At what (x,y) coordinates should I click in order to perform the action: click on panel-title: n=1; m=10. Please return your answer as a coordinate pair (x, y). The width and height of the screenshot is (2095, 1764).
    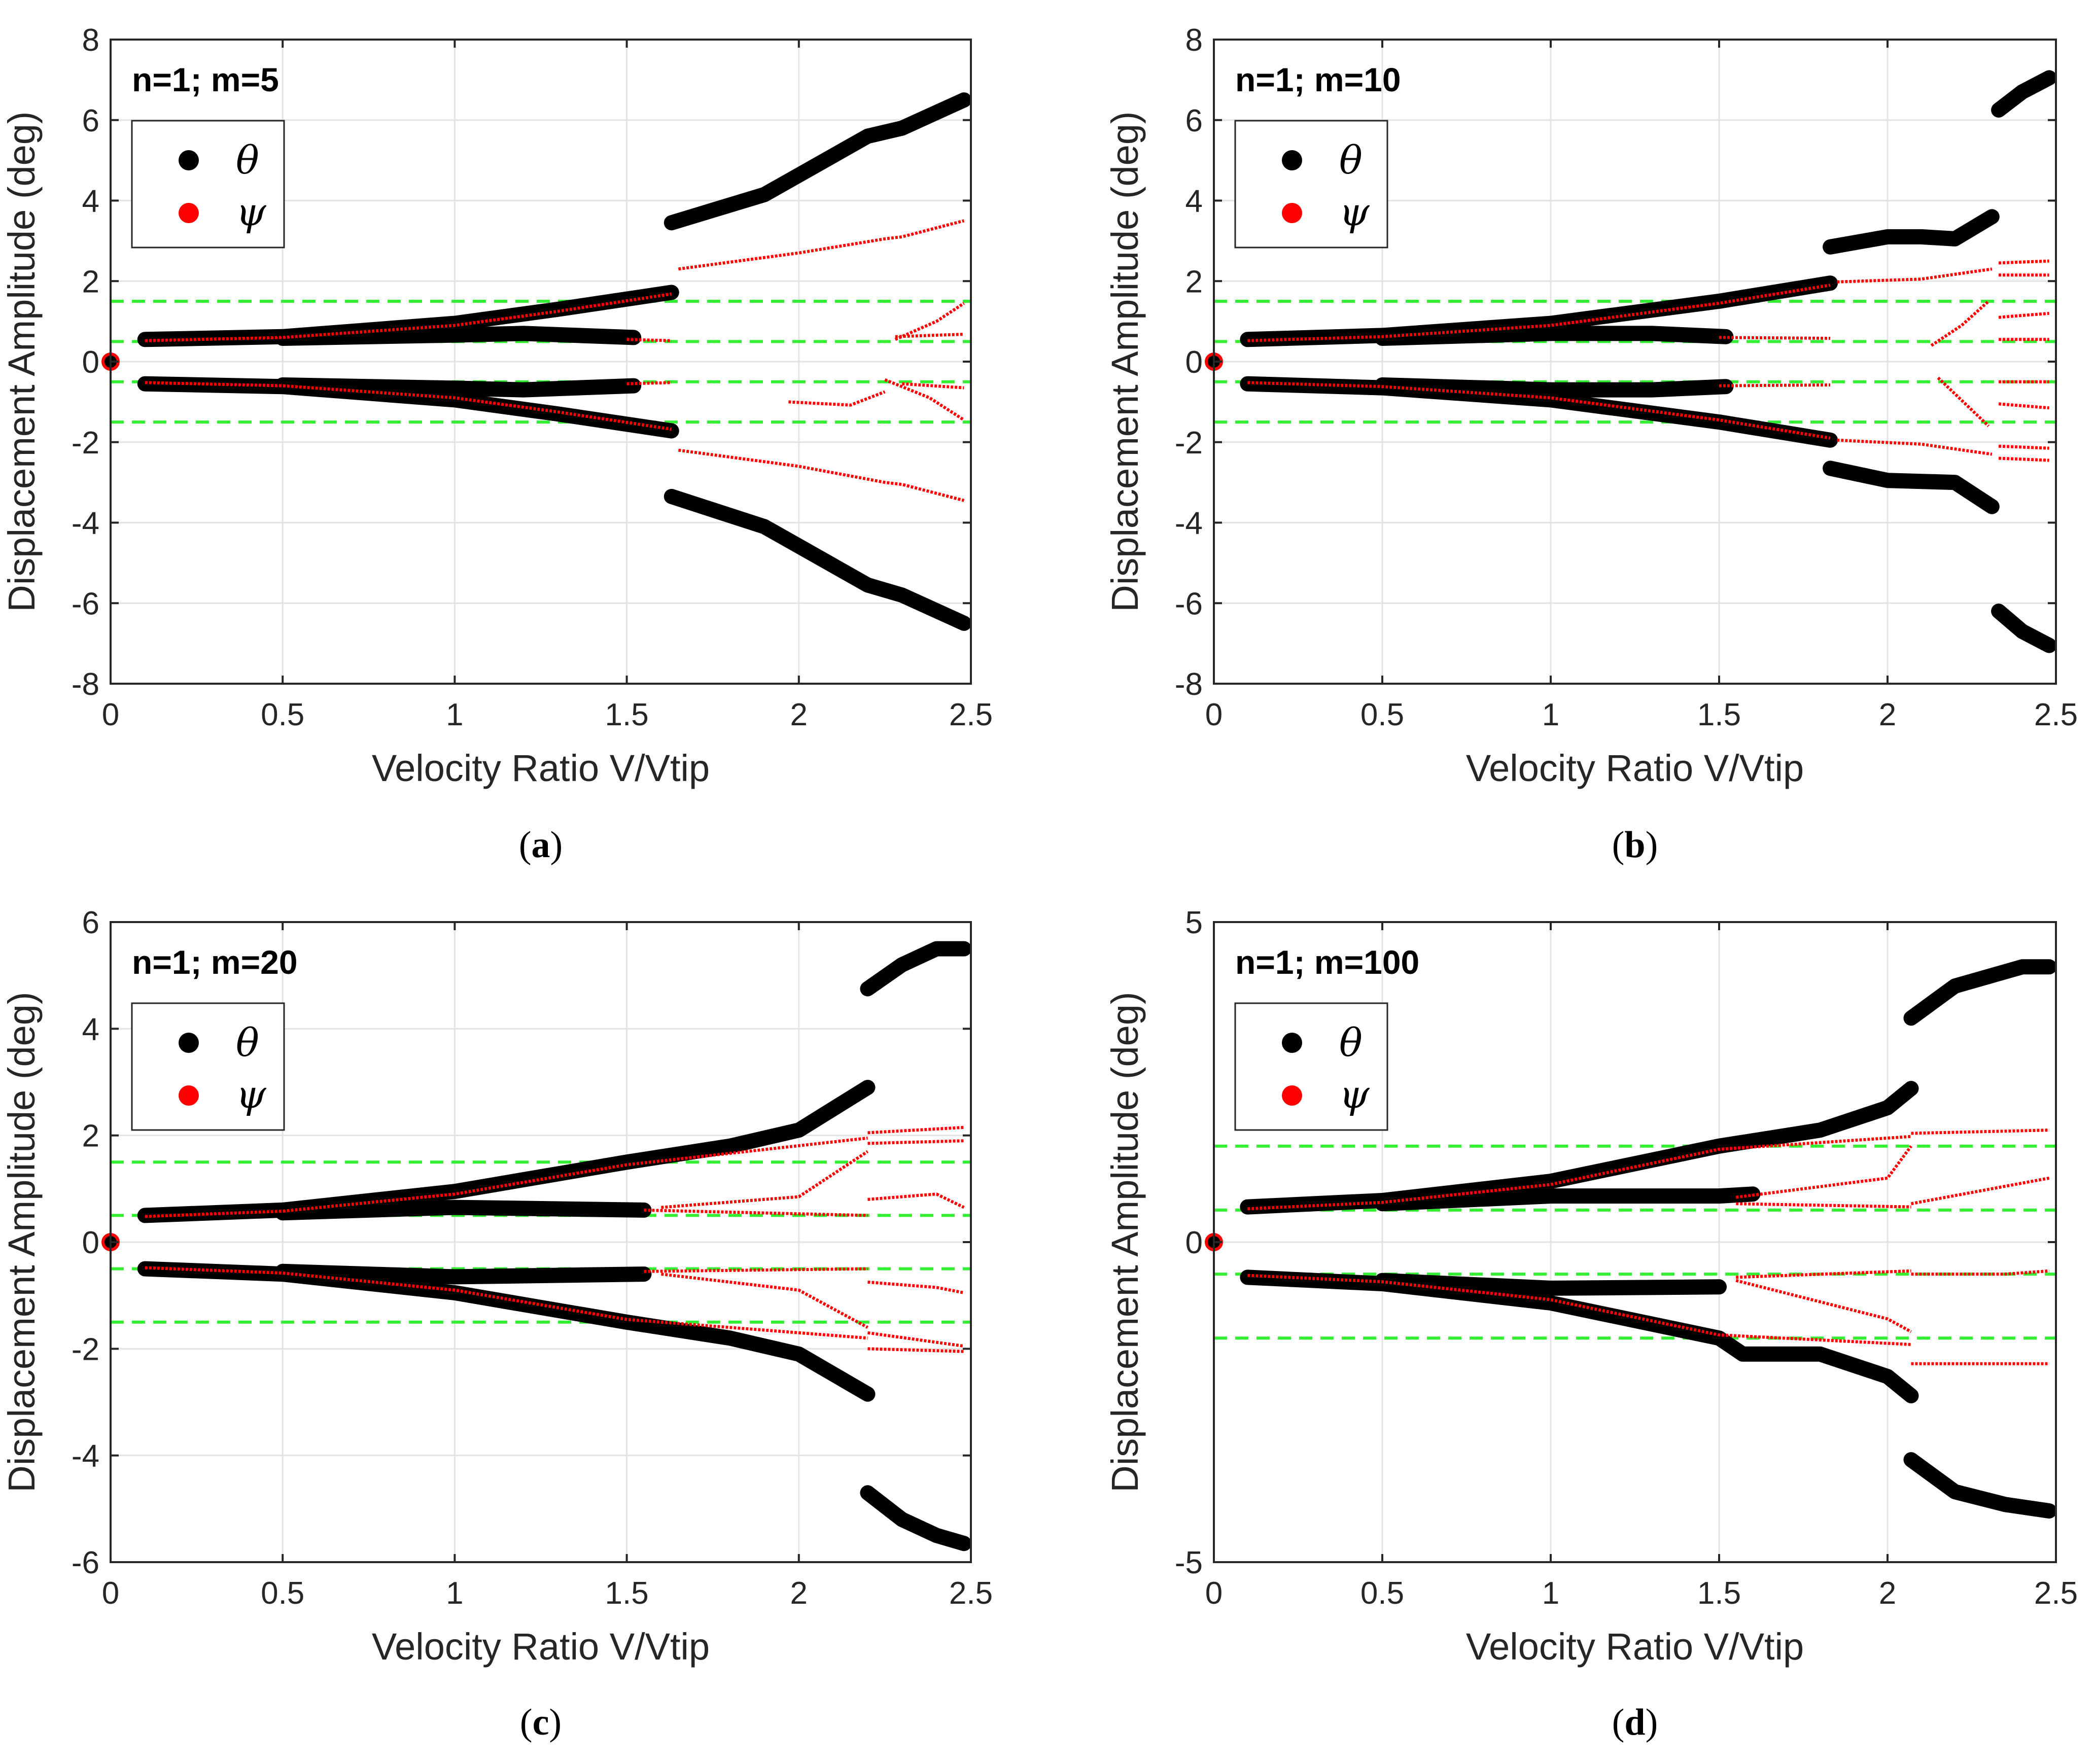
    Looking at the image, I should click on (1318, 79).